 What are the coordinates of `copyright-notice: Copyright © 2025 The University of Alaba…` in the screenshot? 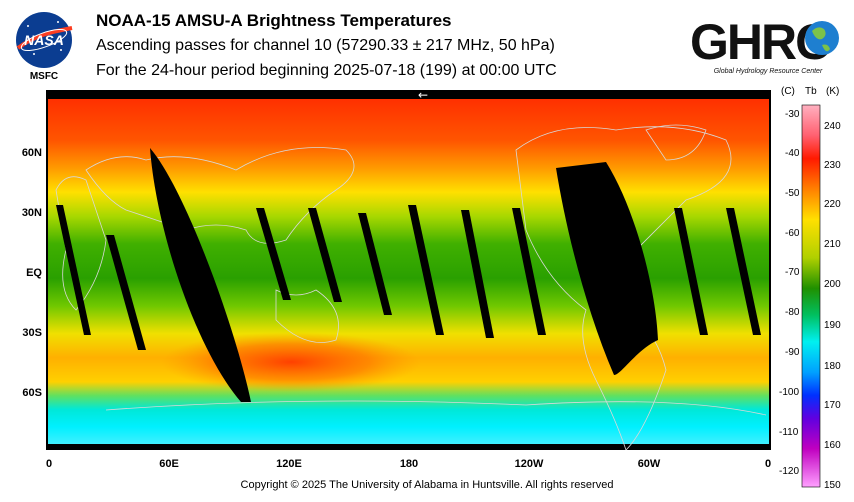 It's located at (427, 485).